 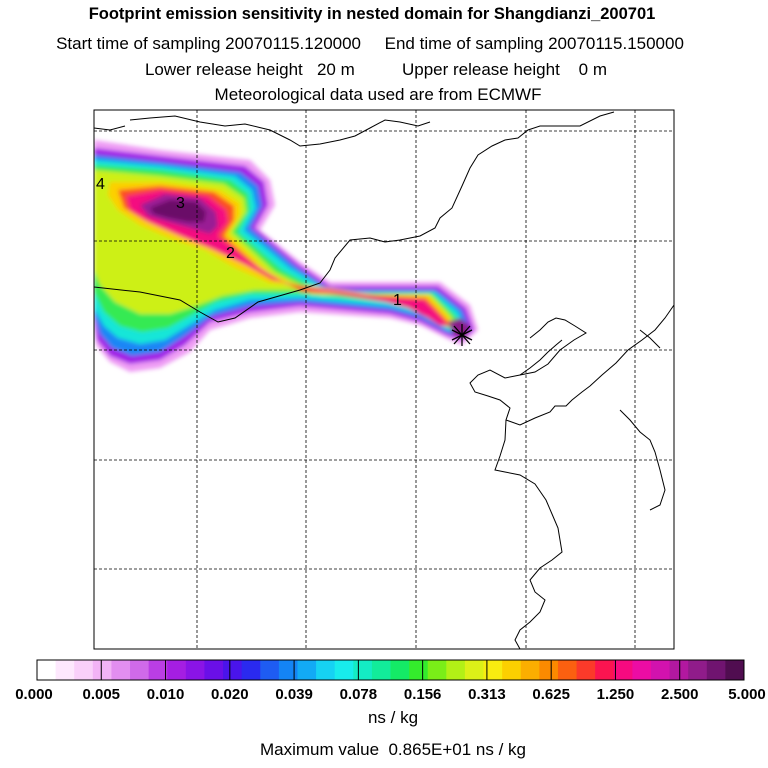 What do you see at coordinates (393, 717) in the screenshot?
I see `colorbar-units: ns / kg` at bounding box center [393, 717].